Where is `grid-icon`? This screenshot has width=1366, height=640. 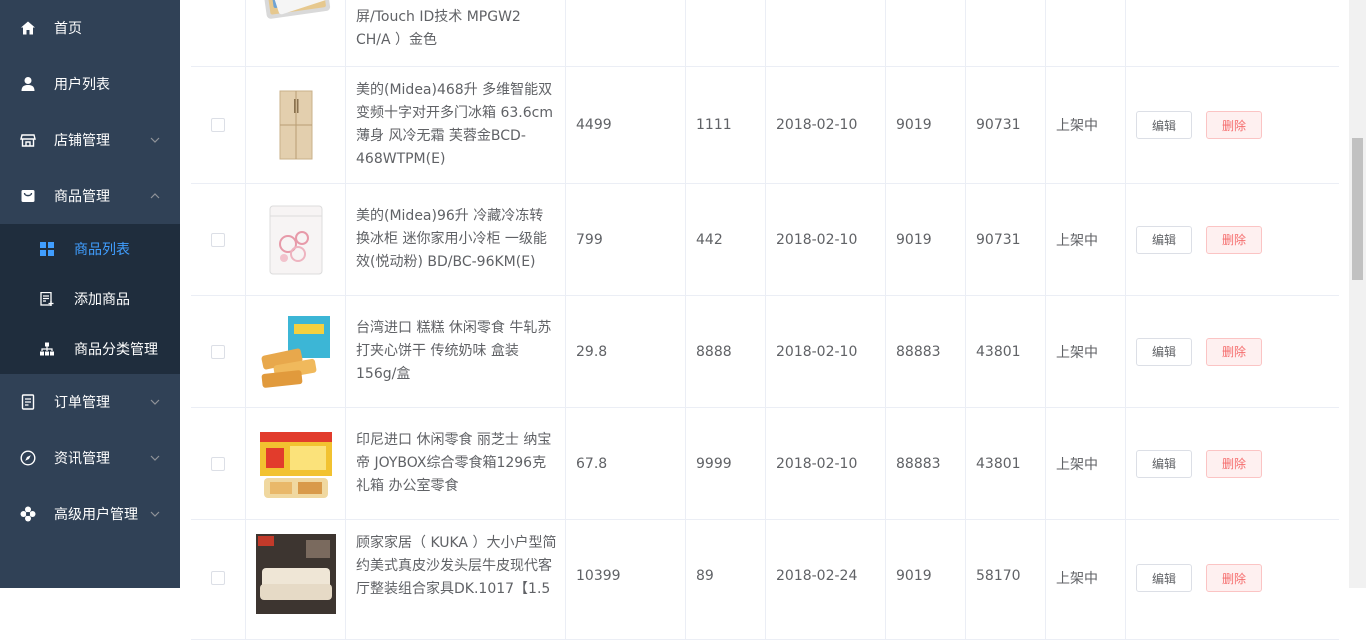 grid-icon is located at coordinates (47, 249).